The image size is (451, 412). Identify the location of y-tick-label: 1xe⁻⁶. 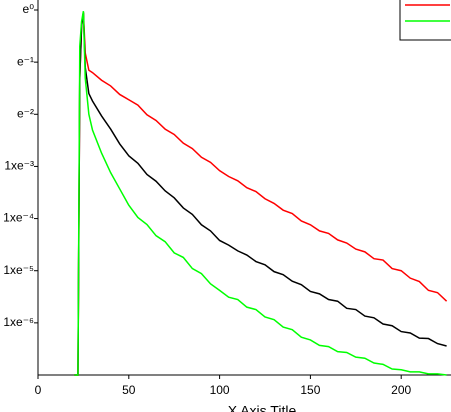
(18, 322).